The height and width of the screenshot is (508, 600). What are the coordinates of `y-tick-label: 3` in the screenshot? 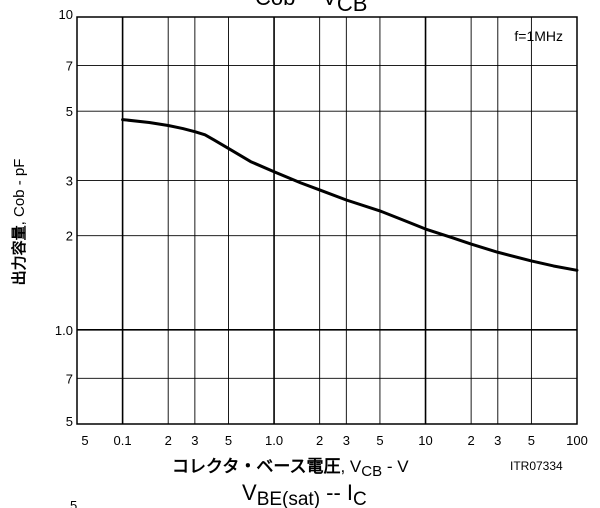 It's located at (69, 181).